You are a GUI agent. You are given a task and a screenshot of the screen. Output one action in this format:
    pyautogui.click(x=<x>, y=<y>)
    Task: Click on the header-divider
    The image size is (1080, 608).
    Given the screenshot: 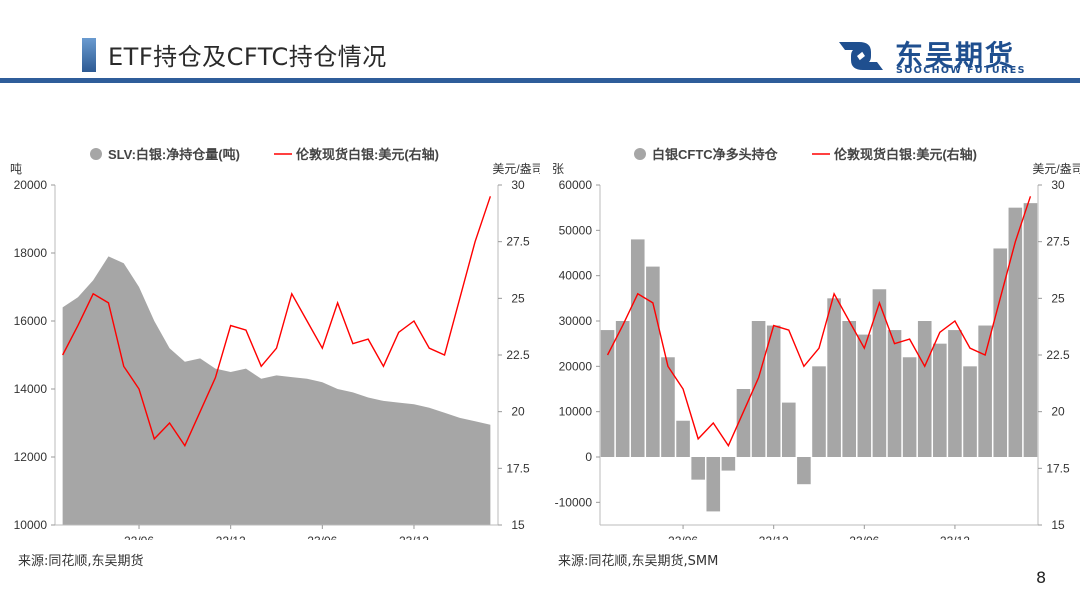 What is the action you would take?
    pyautogui.click(x=540, y=80)
    